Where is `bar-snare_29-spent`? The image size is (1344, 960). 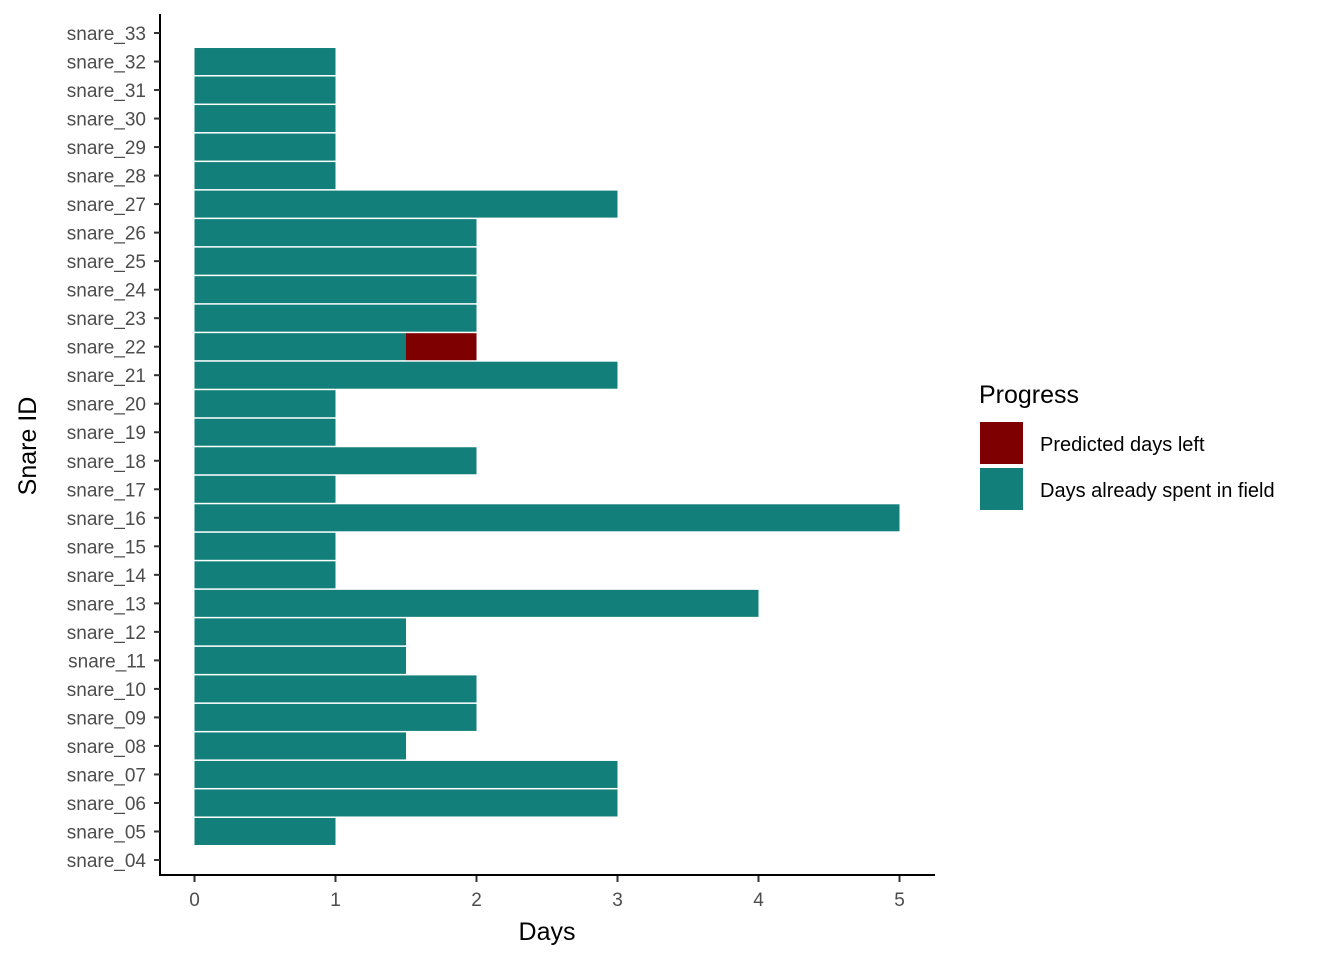
bar-snare_29-spent is located at coordinates (265, 147).